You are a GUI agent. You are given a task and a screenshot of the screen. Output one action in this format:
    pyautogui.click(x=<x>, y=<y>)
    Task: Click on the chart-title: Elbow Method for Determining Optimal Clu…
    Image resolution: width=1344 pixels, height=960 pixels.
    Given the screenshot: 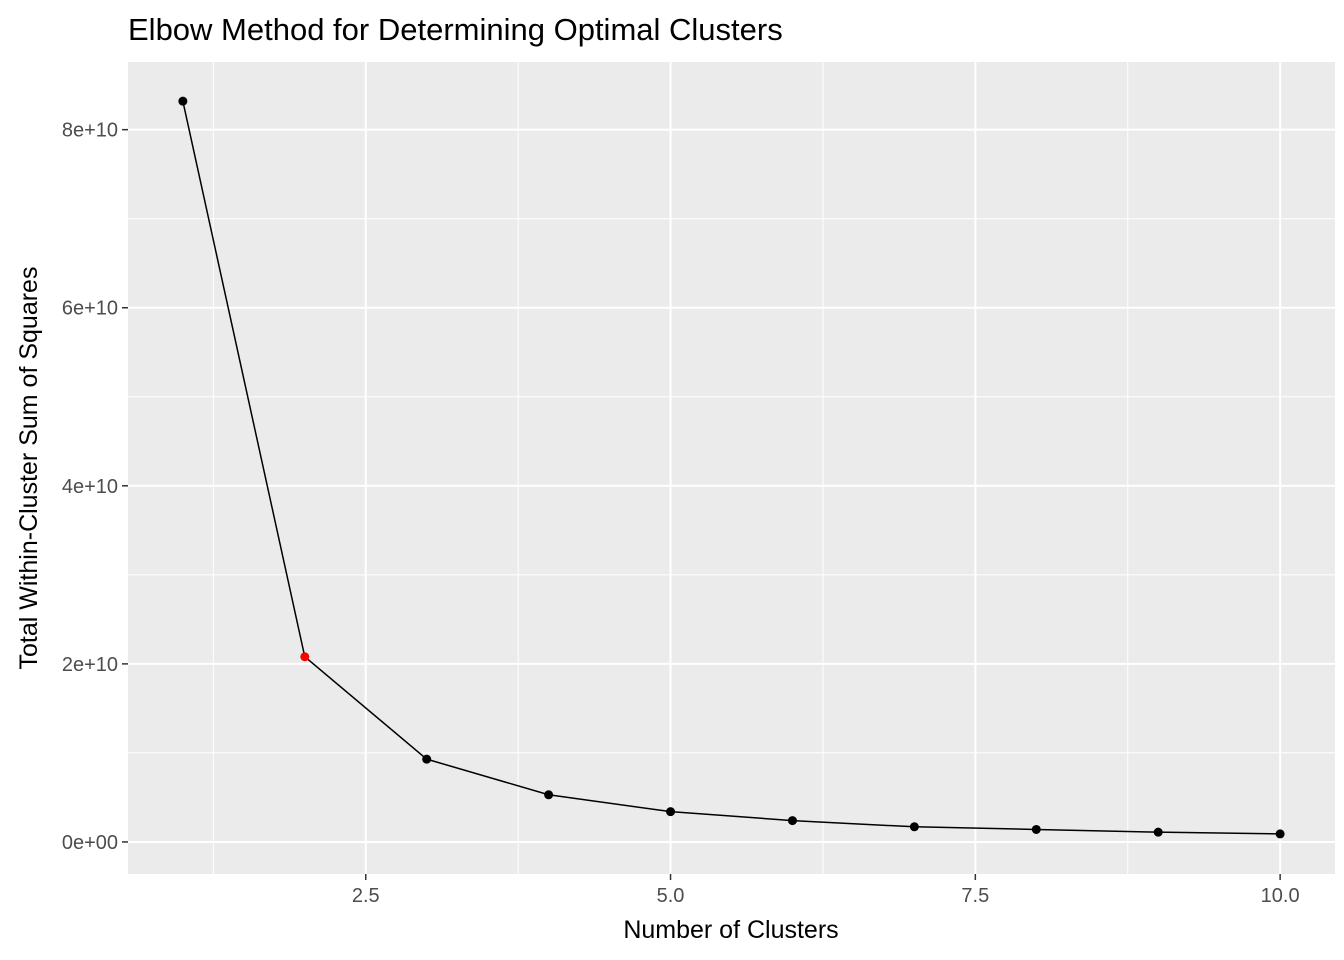 What is the action you would take?
    pyautogui.click(x=455, y=29)
    